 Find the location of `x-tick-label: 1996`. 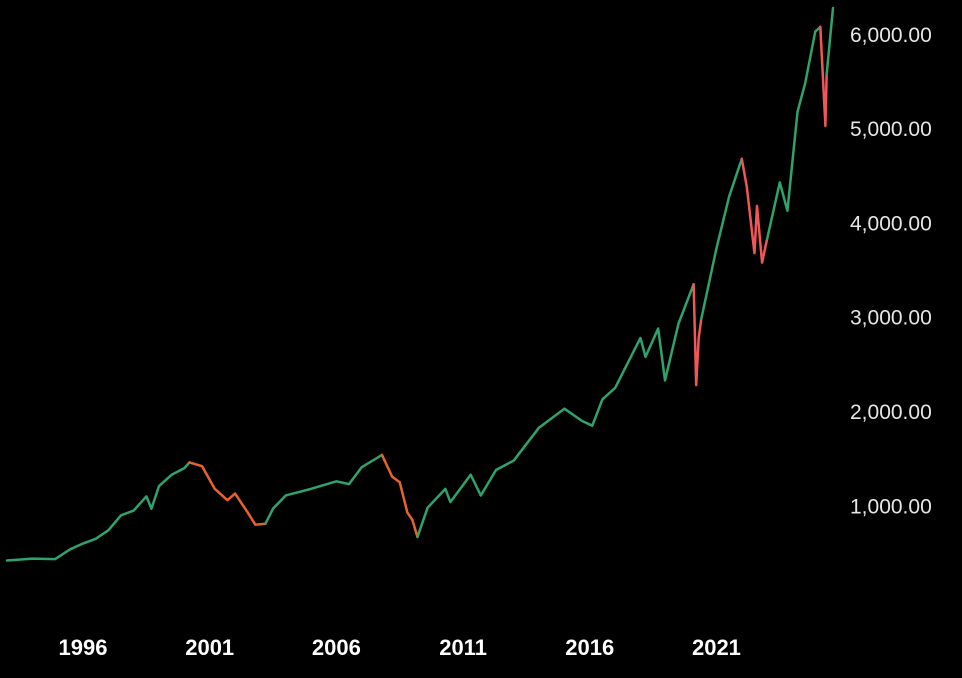

x-tick-label: 1996 is located at coordinates (83, 647).